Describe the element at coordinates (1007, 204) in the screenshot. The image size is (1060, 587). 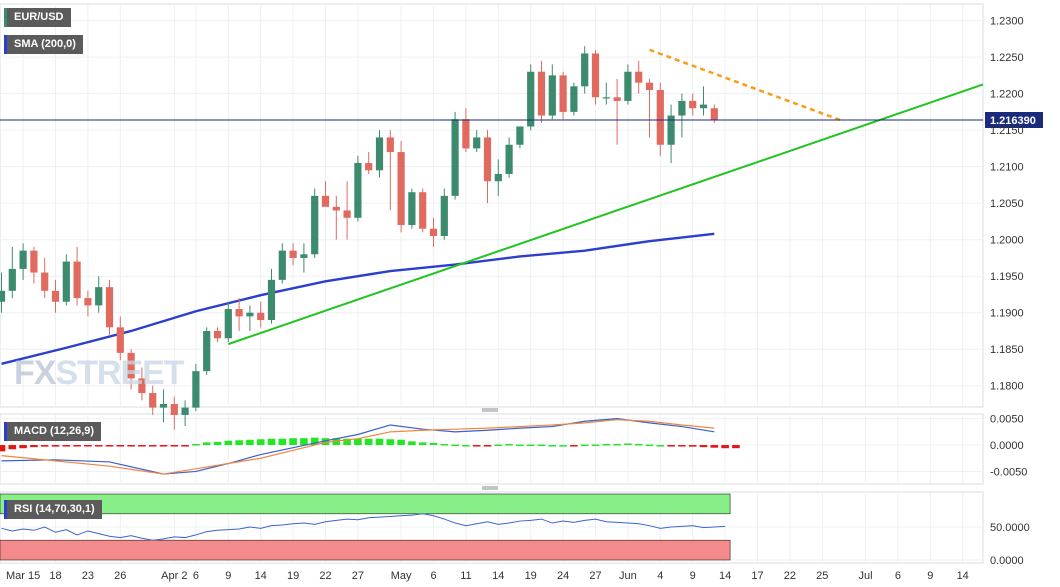
I see `price-tick-label: 1.2050` at that location.